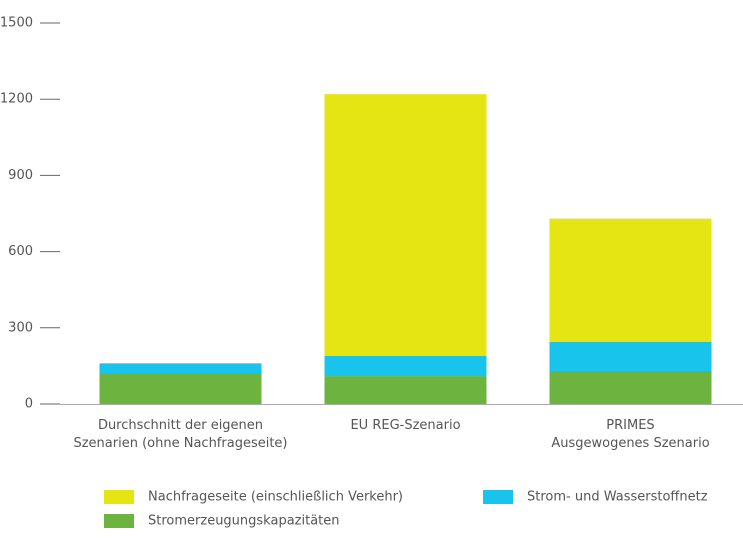 The width and height of the screenshot is (743, 539). What do you see at coordinates (617, 497) in the screenshot?
I see `legend-label: Strom- und Wasserstoffnetz` at bounding box center [617, 497].